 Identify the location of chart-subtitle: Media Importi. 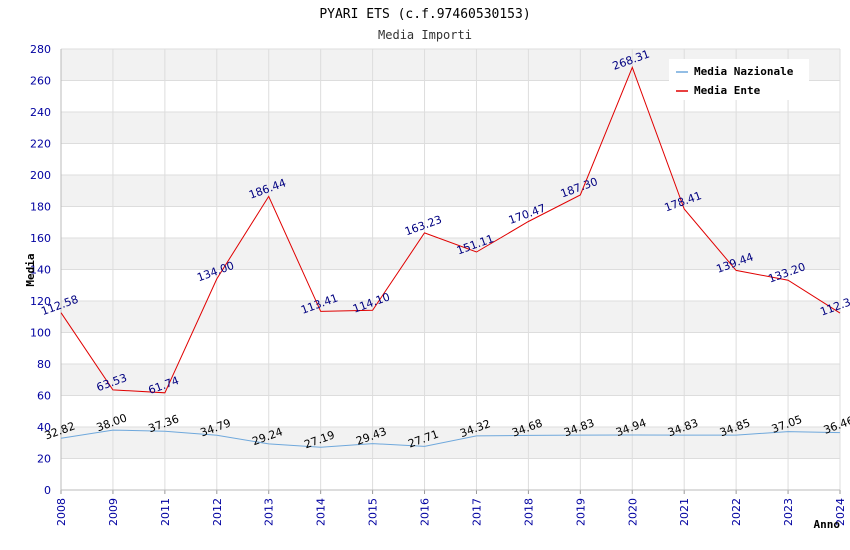
(425, 35).